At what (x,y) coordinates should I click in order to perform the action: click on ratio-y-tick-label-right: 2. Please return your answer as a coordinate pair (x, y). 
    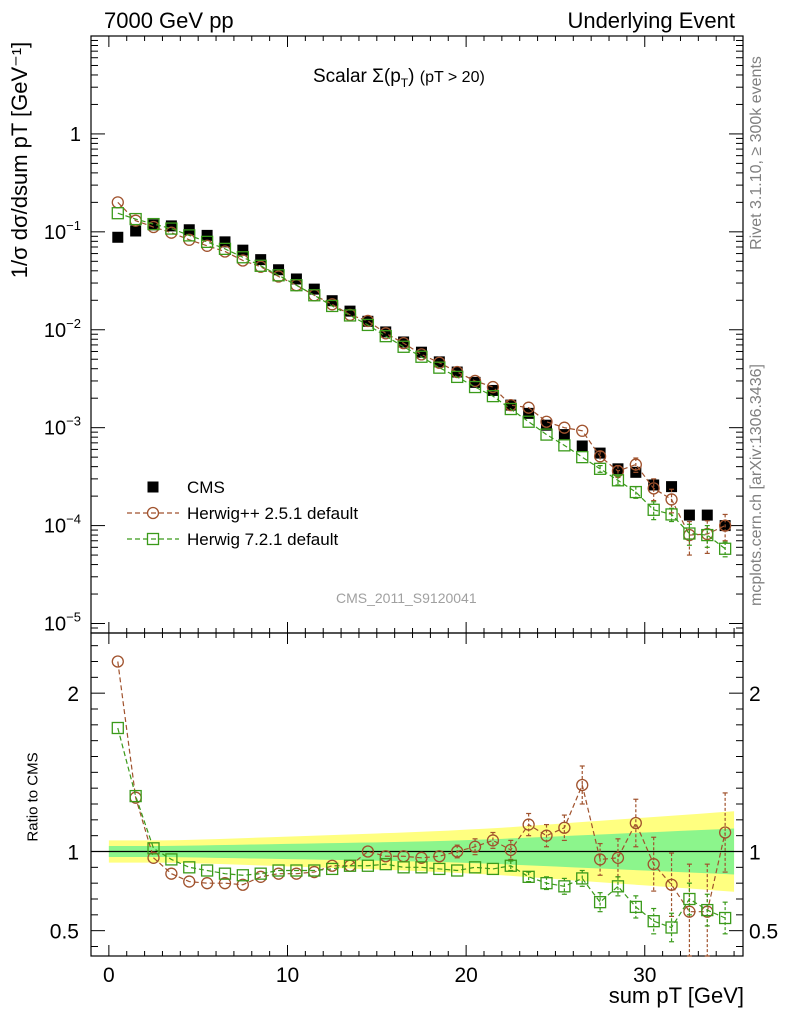
    Looking at the image, I should click on (755, 694).